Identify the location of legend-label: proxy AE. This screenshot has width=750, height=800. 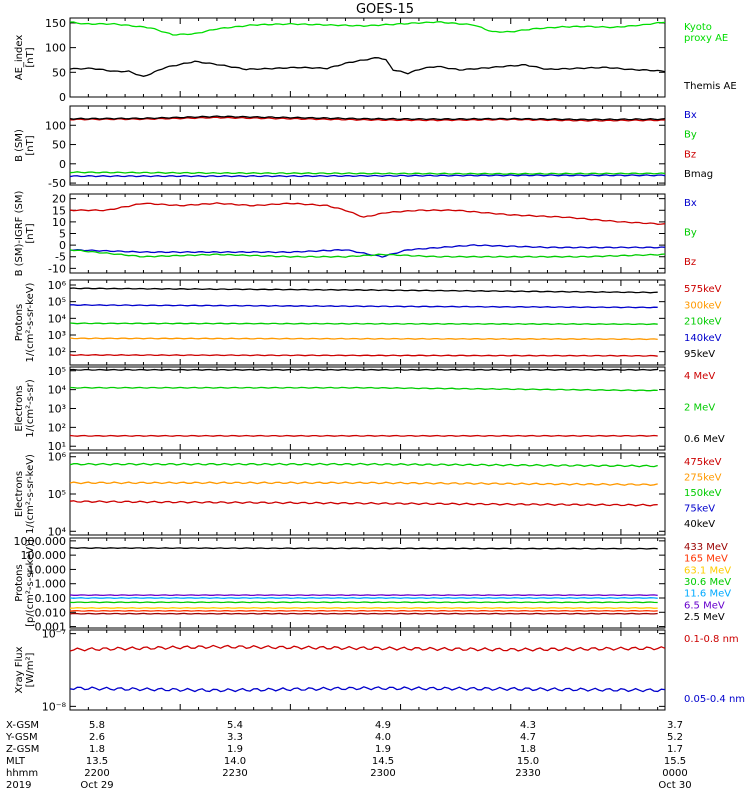
(706, 38).